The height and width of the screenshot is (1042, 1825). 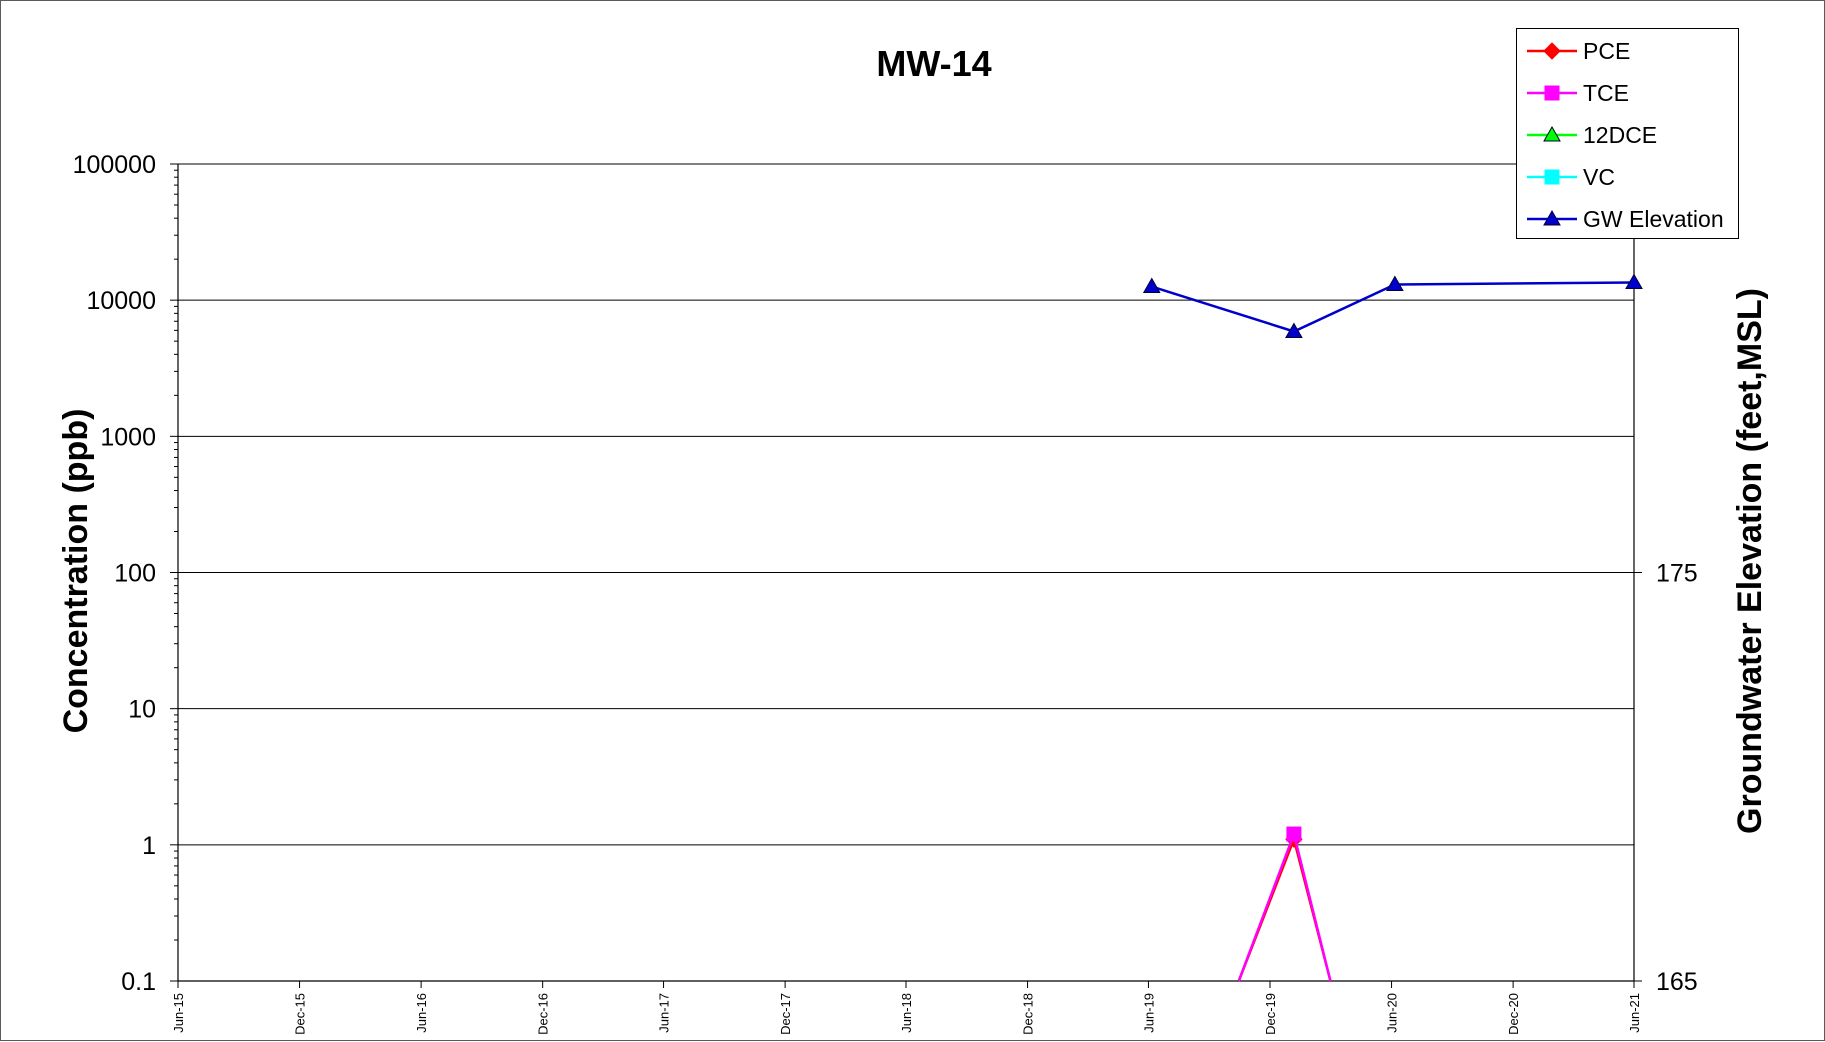 I want to click on x-tick-label: Dec-18, so click(x=1028, y=1014).